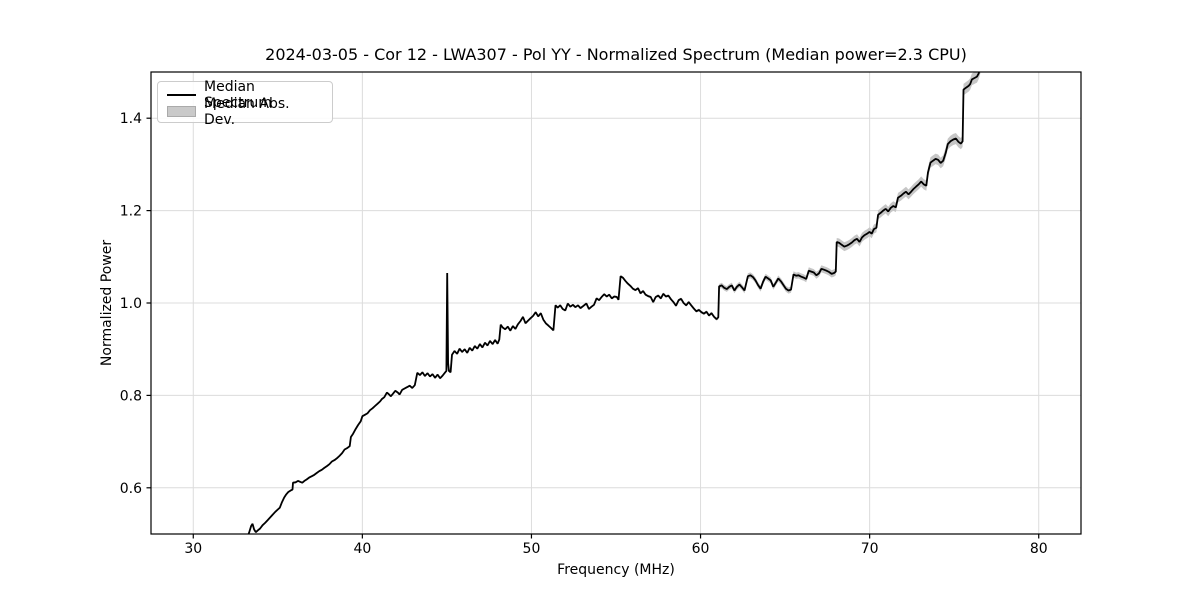  I want to click on y-tick-label: 1.0, so click(131, 304).